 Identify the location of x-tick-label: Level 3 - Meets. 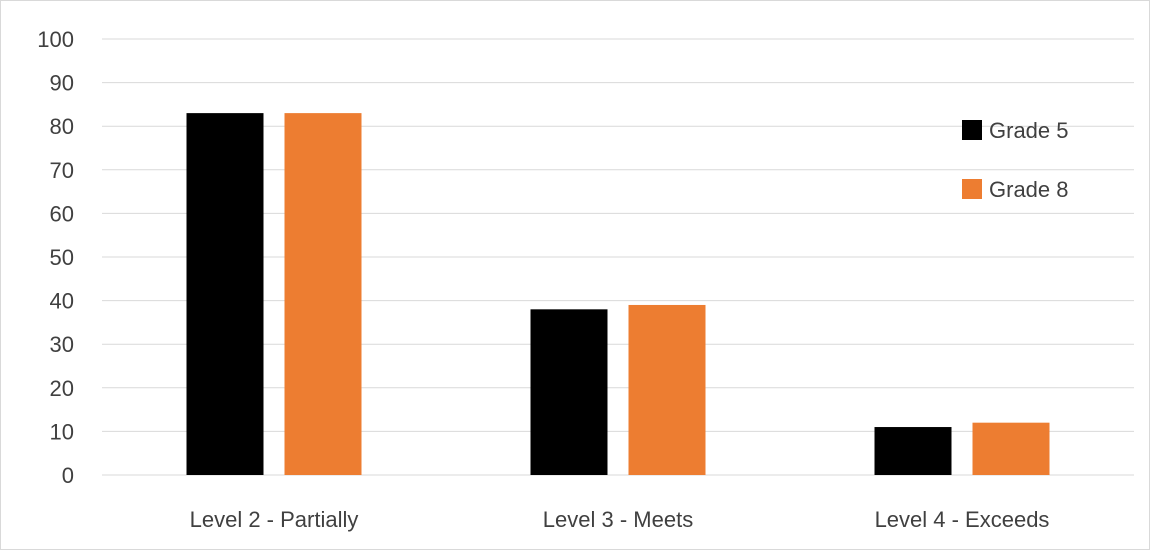
(618, 519).